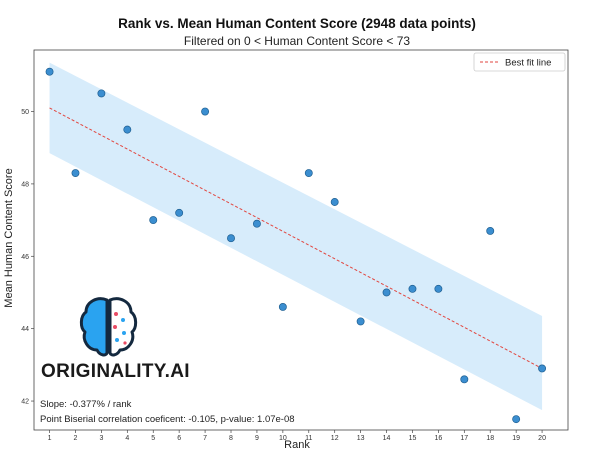 The height and width of the screenshot is (451, 594). What do you see at coordinates (76, 438) in the screenshot?
I see `x-tick-label: 2` at bounding box center [76, 438].